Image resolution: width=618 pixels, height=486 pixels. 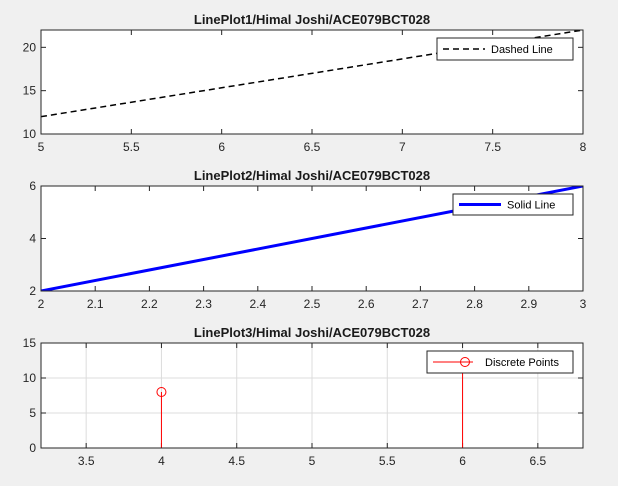 I want to click on y-tick-label: 4, so click(x=32, y=239).